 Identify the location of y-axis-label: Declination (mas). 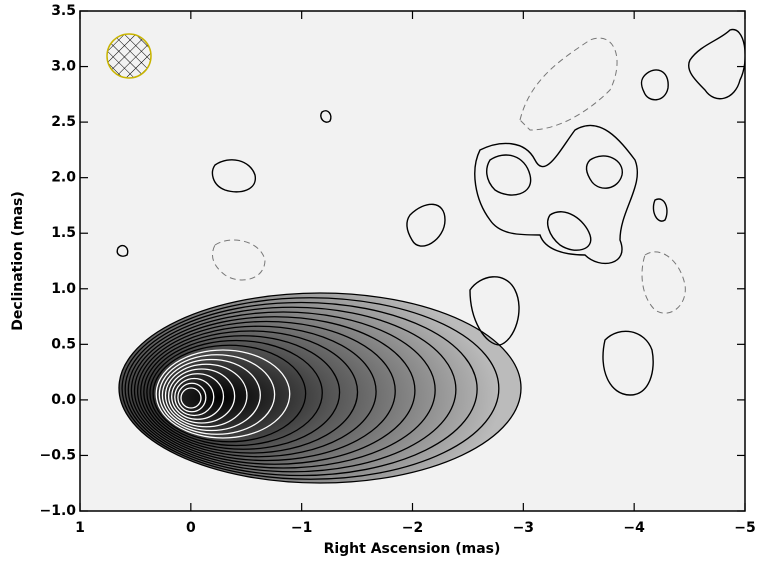
(18, 261).